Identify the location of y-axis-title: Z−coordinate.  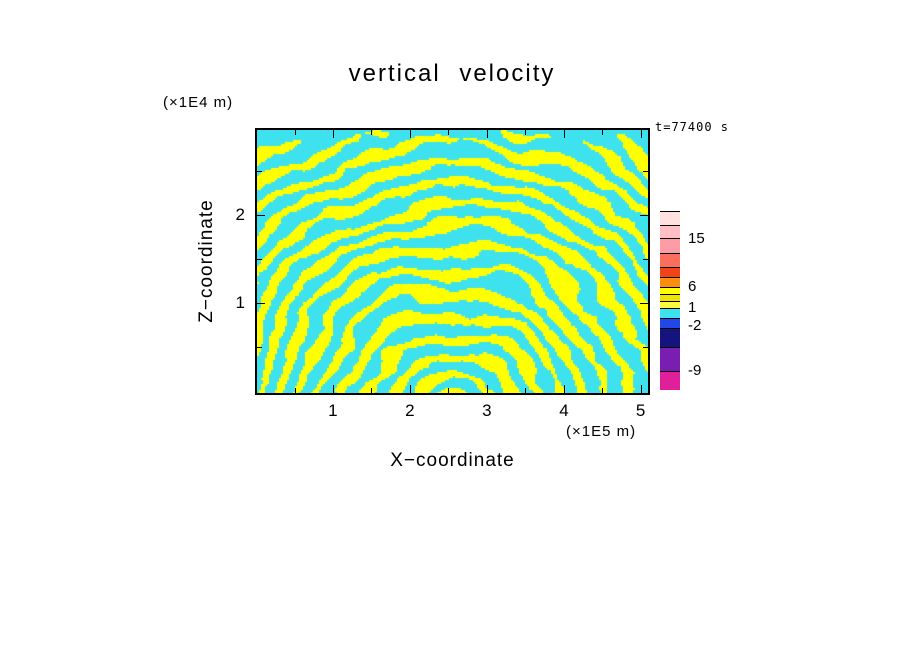
(206, 261).